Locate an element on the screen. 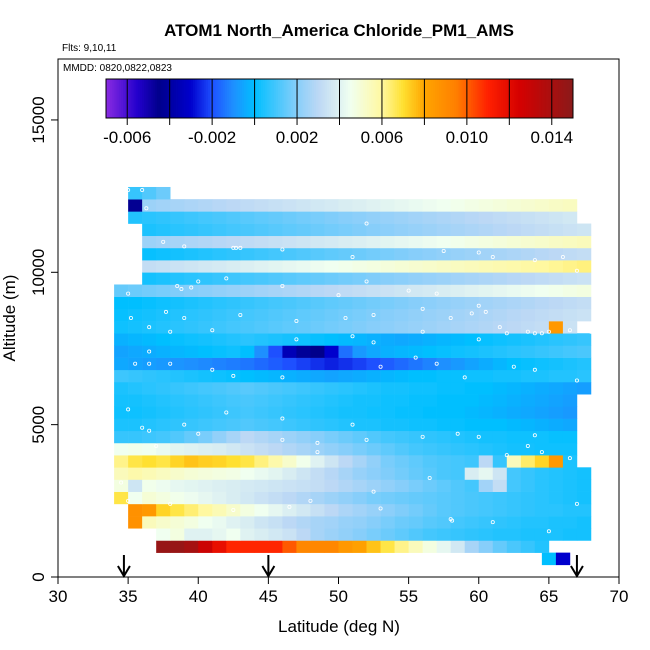 This screenshot has height=650, width=650. colorbar-tick-label: 0.002 is located at coordinates (297, 137).